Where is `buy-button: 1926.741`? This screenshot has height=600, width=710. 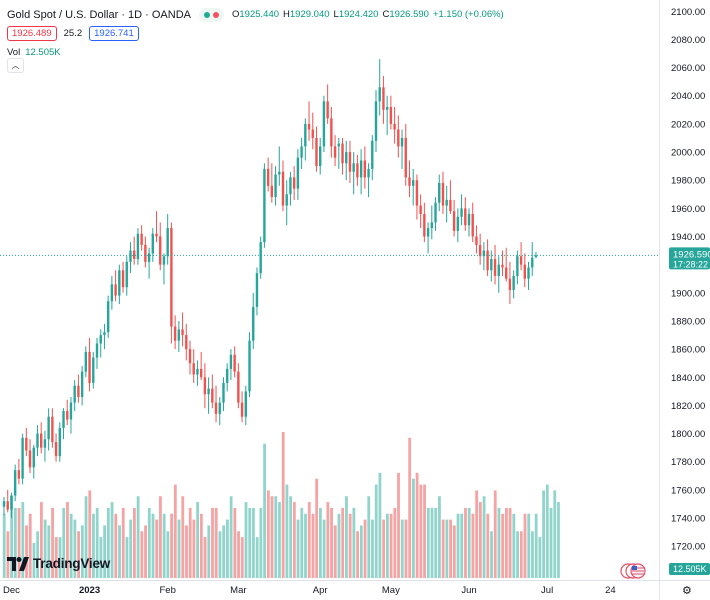
buy-button: 1926.741 is located at coordinates (114, 33).